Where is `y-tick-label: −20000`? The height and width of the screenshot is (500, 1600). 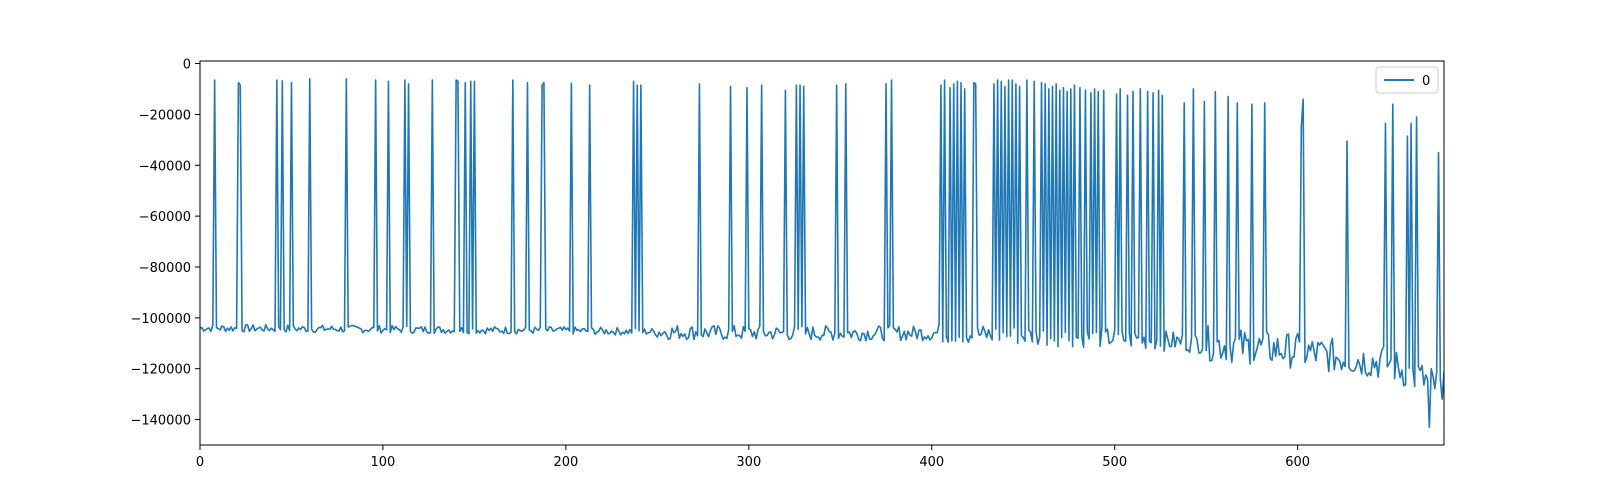 y-tick-label: −20000 is located at coordinates (165, 115).